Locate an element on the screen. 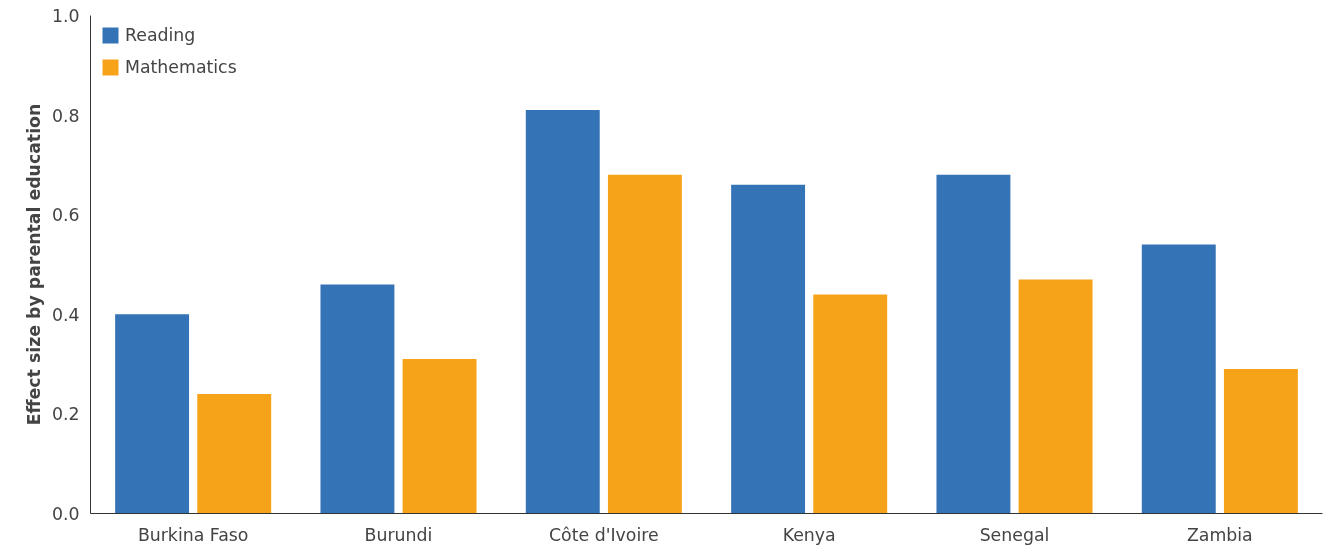 The height and width of the screenshot is (553, 1332). y-tick-label: 0.4 is located at coordinates (65, 314).